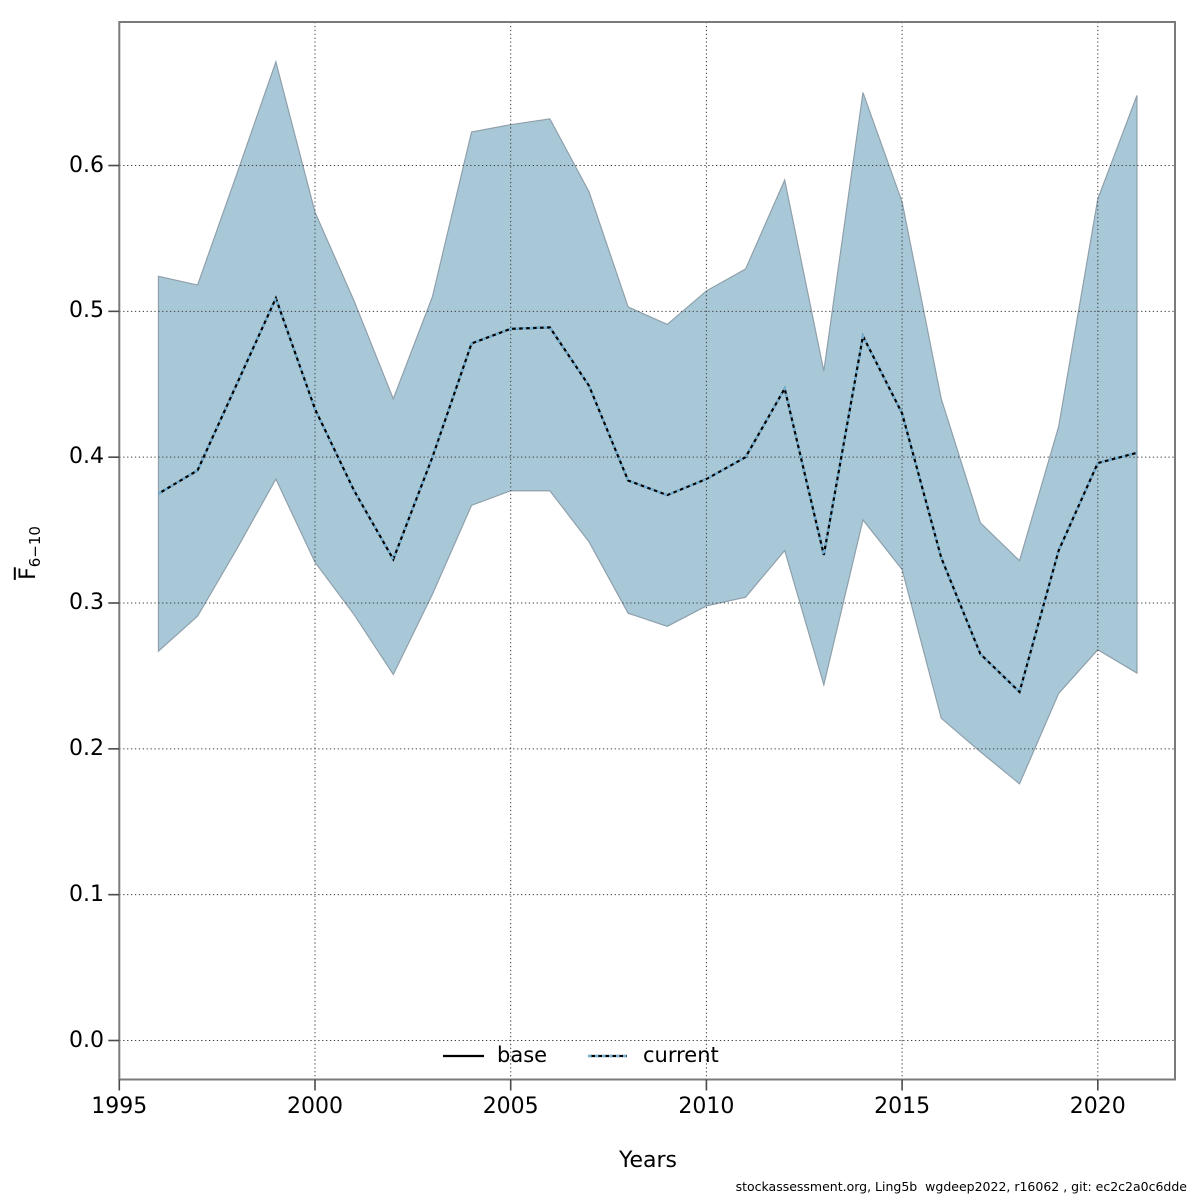  Describe the element at coordinates (902, 1106) in the screenshot. I see `x-tick-label: 2015` at that location.